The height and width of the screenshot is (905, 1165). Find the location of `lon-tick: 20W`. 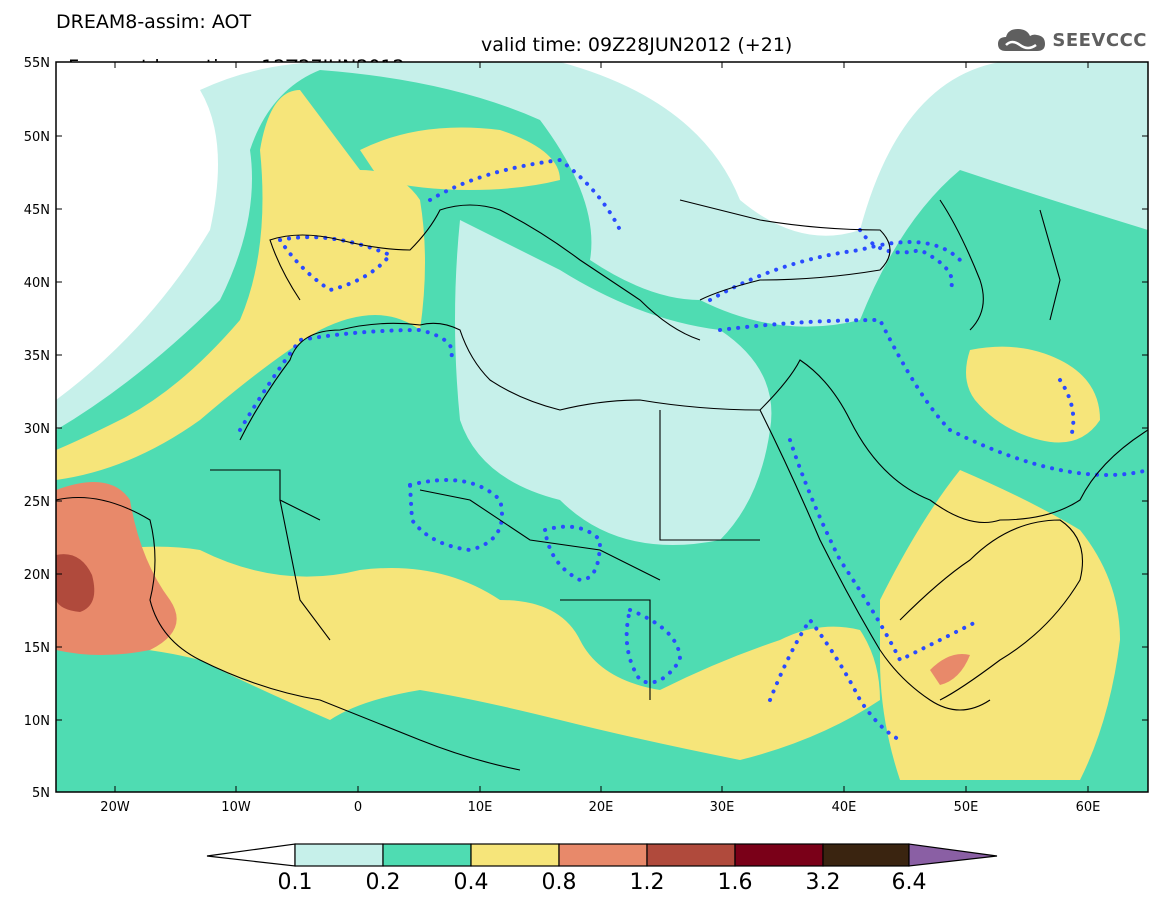

lon-tick: 20W is located at coordinates (115, 438).